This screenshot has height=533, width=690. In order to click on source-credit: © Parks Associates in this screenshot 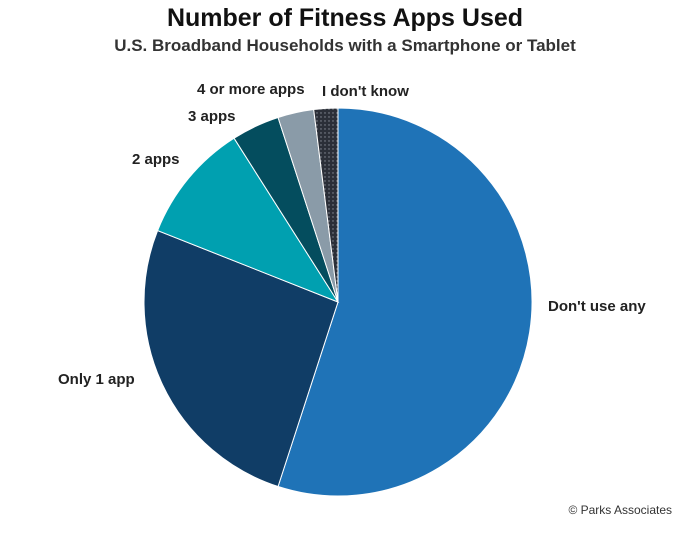, I will do `click(620, 510)`.